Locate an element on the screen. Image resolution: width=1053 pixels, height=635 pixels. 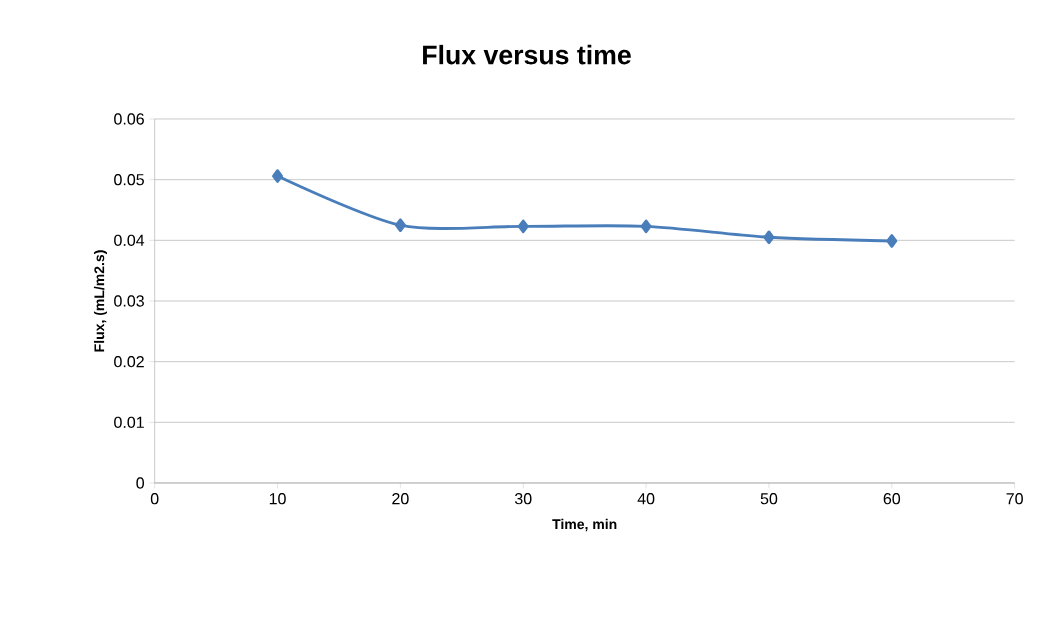
x-tick-label: 10 is located at coordinates (277, 499).